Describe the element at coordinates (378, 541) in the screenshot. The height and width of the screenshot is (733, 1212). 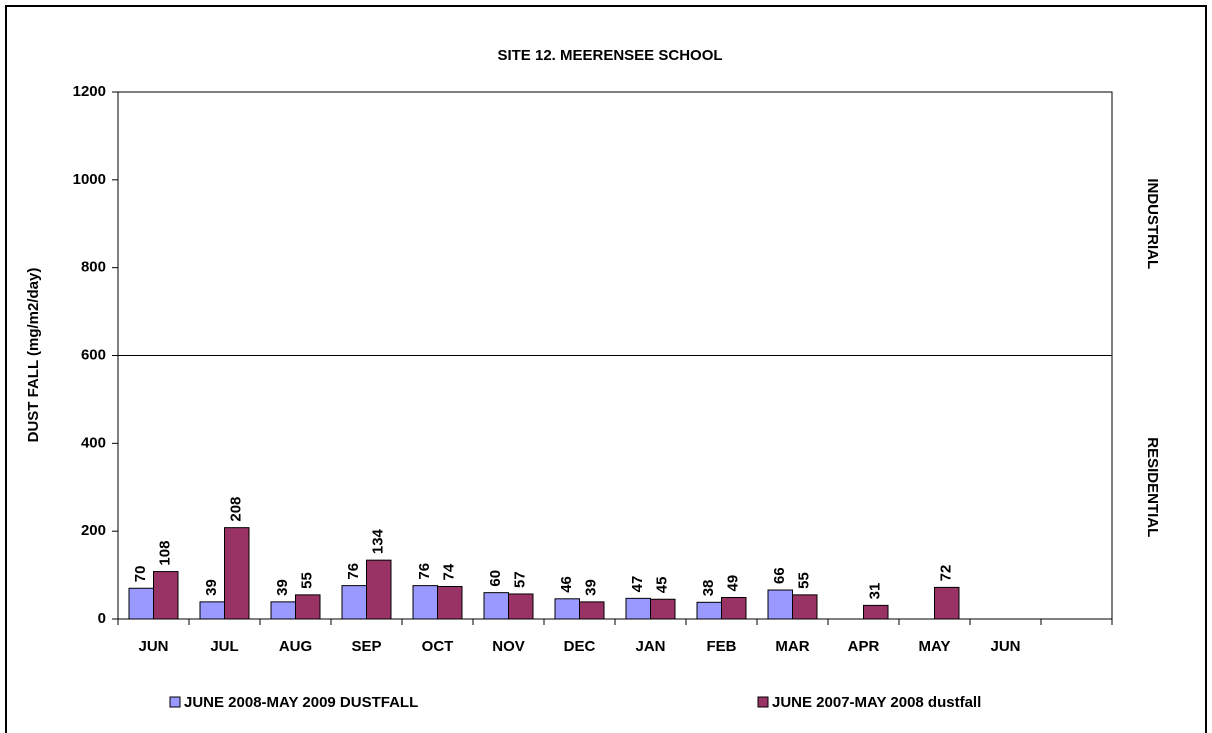
I see `value-label: 134` at that location.